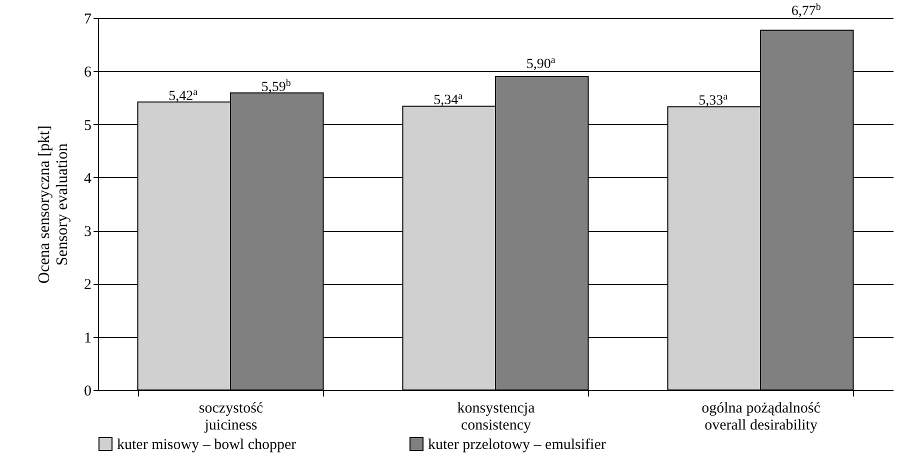 The image size is (906, 466). Describe the element at coordinates (496, 417) in the screenshot. I see `x-tick-label: konsystencja consistency` at that location.